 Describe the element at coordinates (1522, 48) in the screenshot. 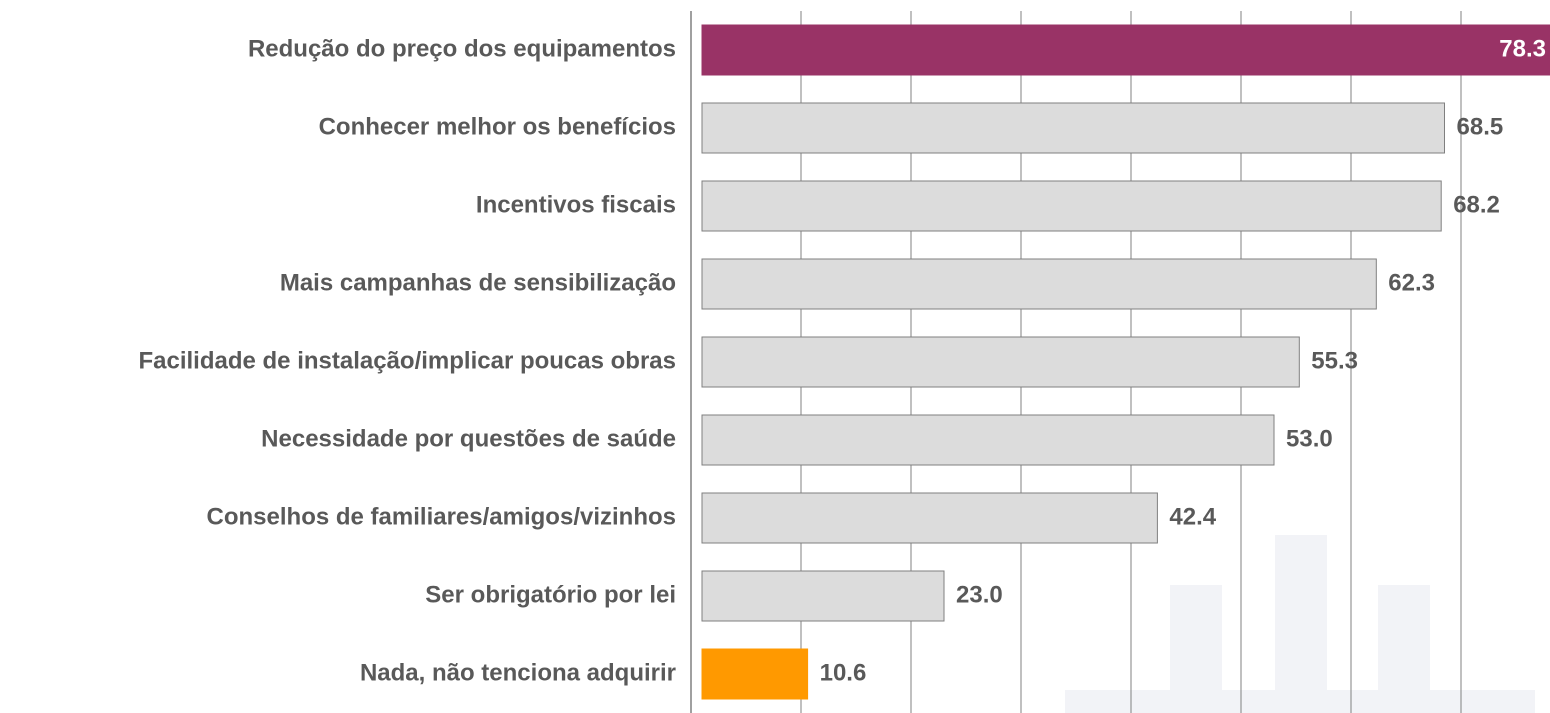

I see `value-label: 78.3` at that location.